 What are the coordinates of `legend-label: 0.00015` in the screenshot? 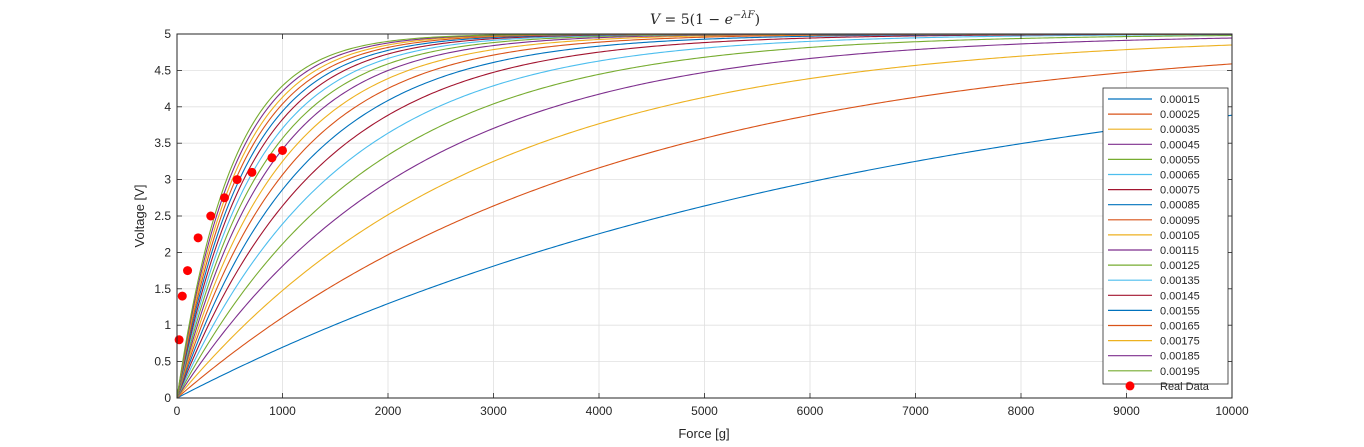 It's located at (1180, 100).